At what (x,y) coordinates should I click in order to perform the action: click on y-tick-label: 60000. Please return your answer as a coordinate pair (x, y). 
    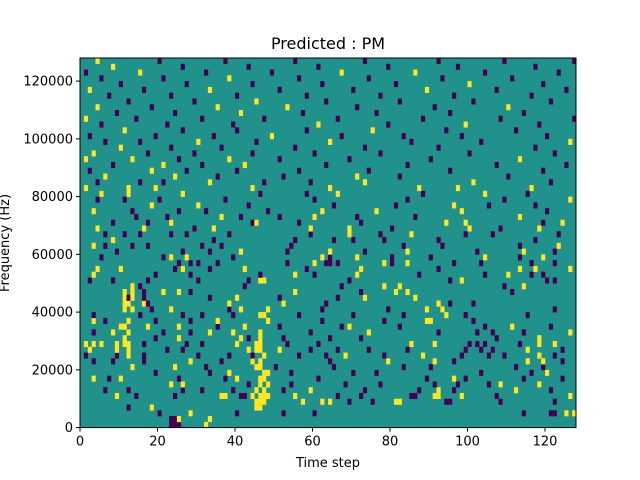
    Looking at the image, I should click on (52, 255).